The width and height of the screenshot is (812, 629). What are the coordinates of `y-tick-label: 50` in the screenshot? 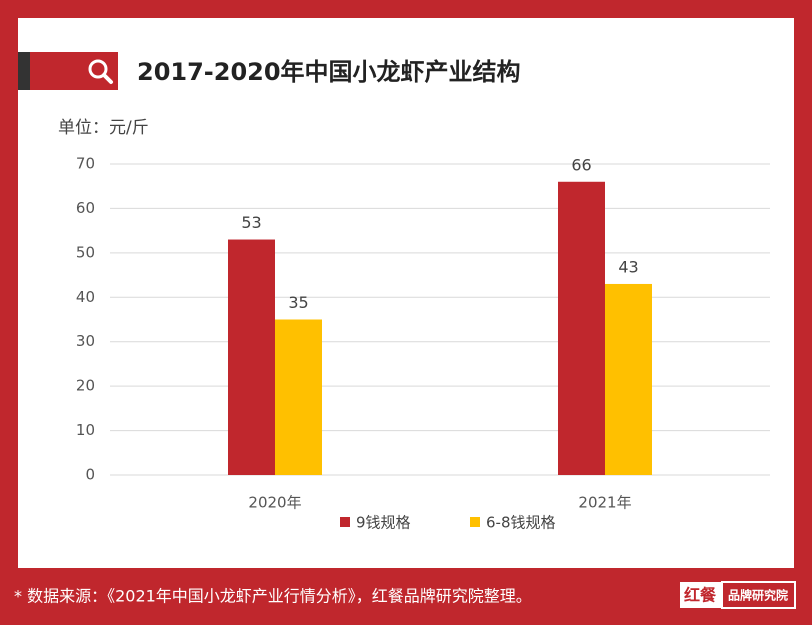 It's located at (85, 252).